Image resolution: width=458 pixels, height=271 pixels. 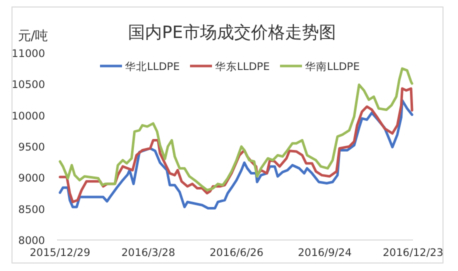 I want to click on x-tick-label: 2016/12/23, so click(x=413, y=253).